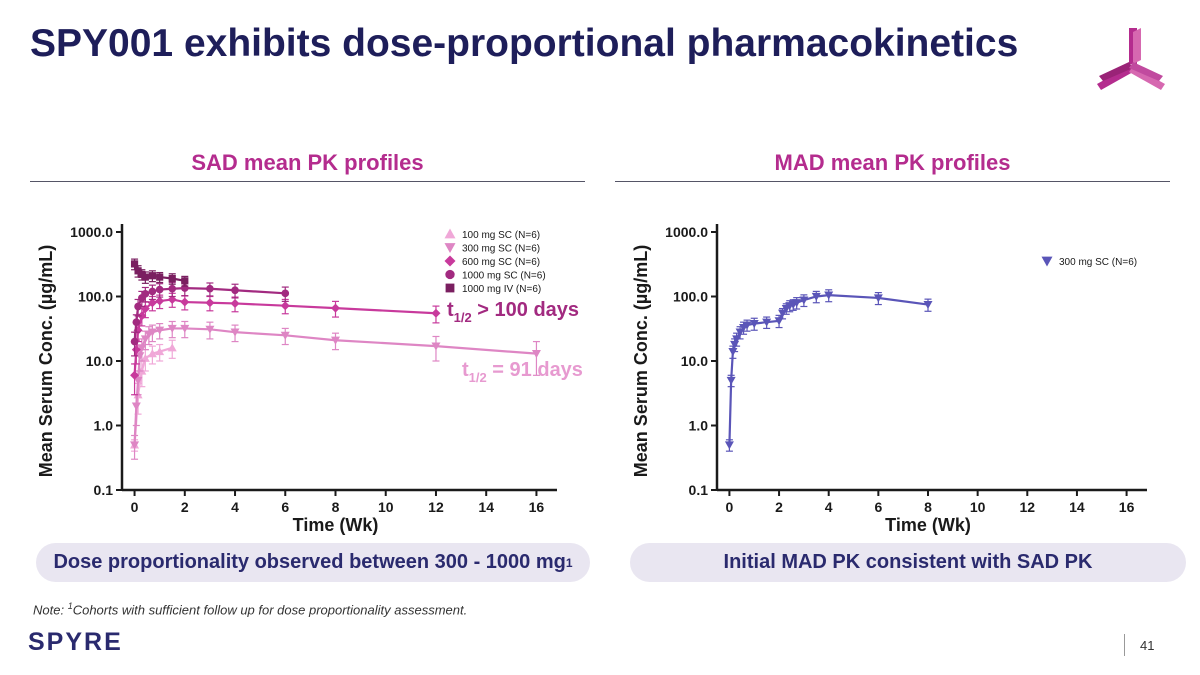 Image resolution: width=1200 pixels, height=675 pixels. What do you see at coordinates (336, 507) in the screenshot?
I see `x-tick-label: 8` at bounding box center [336, 507].